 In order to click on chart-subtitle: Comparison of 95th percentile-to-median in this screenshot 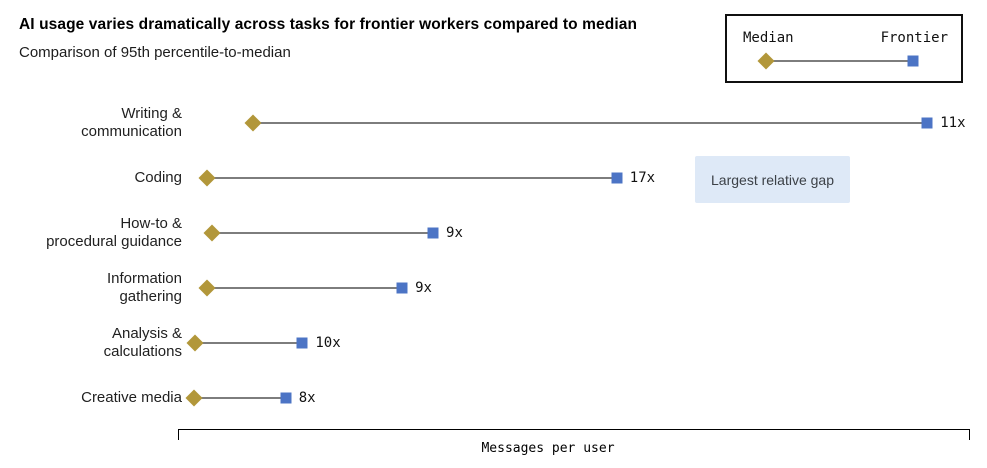, I will do `click(155, 52)`.